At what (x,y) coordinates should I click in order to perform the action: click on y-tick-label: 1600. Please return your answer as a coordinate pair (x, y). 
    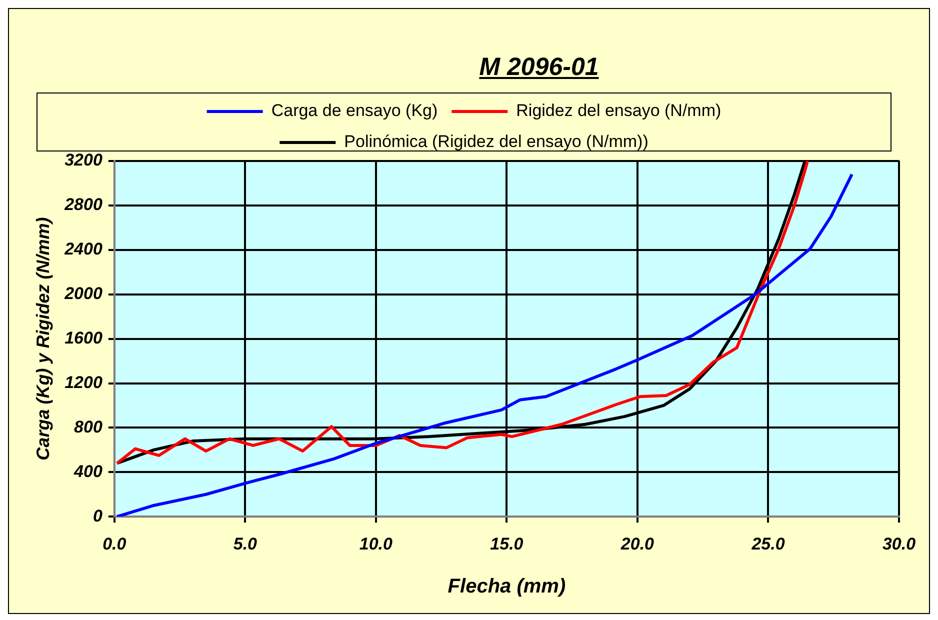
    Looking at the image, I should click on (83, 338).